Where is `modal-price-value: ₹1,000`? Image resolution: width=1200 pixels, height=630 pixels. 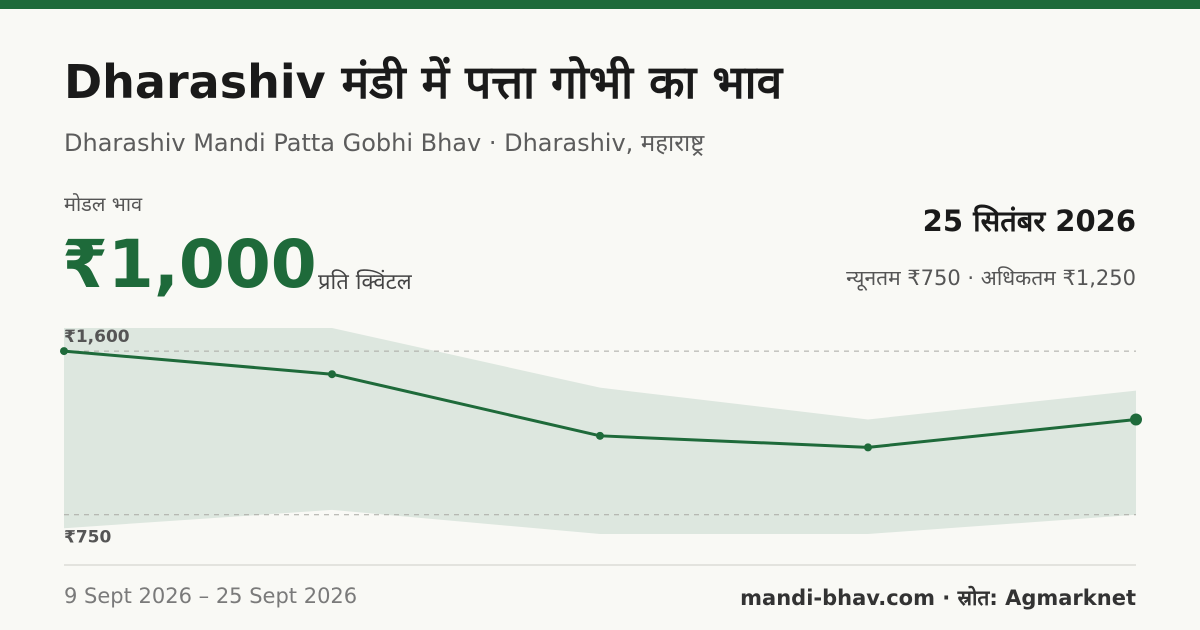
modal-price-value: ₹1,000 is located at coordinates (189, 264).